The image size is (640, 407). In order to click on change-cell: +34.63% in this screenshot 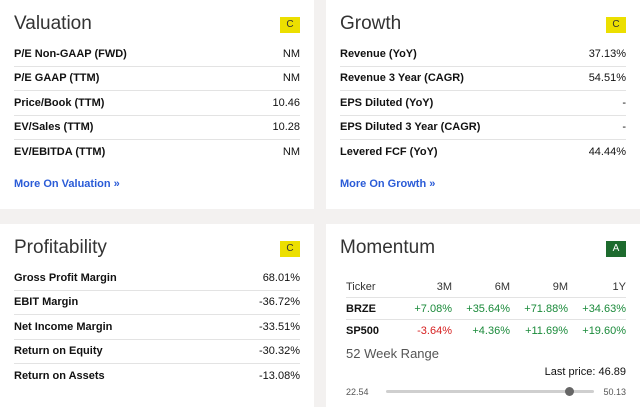, I will do `click(604, 308)`.